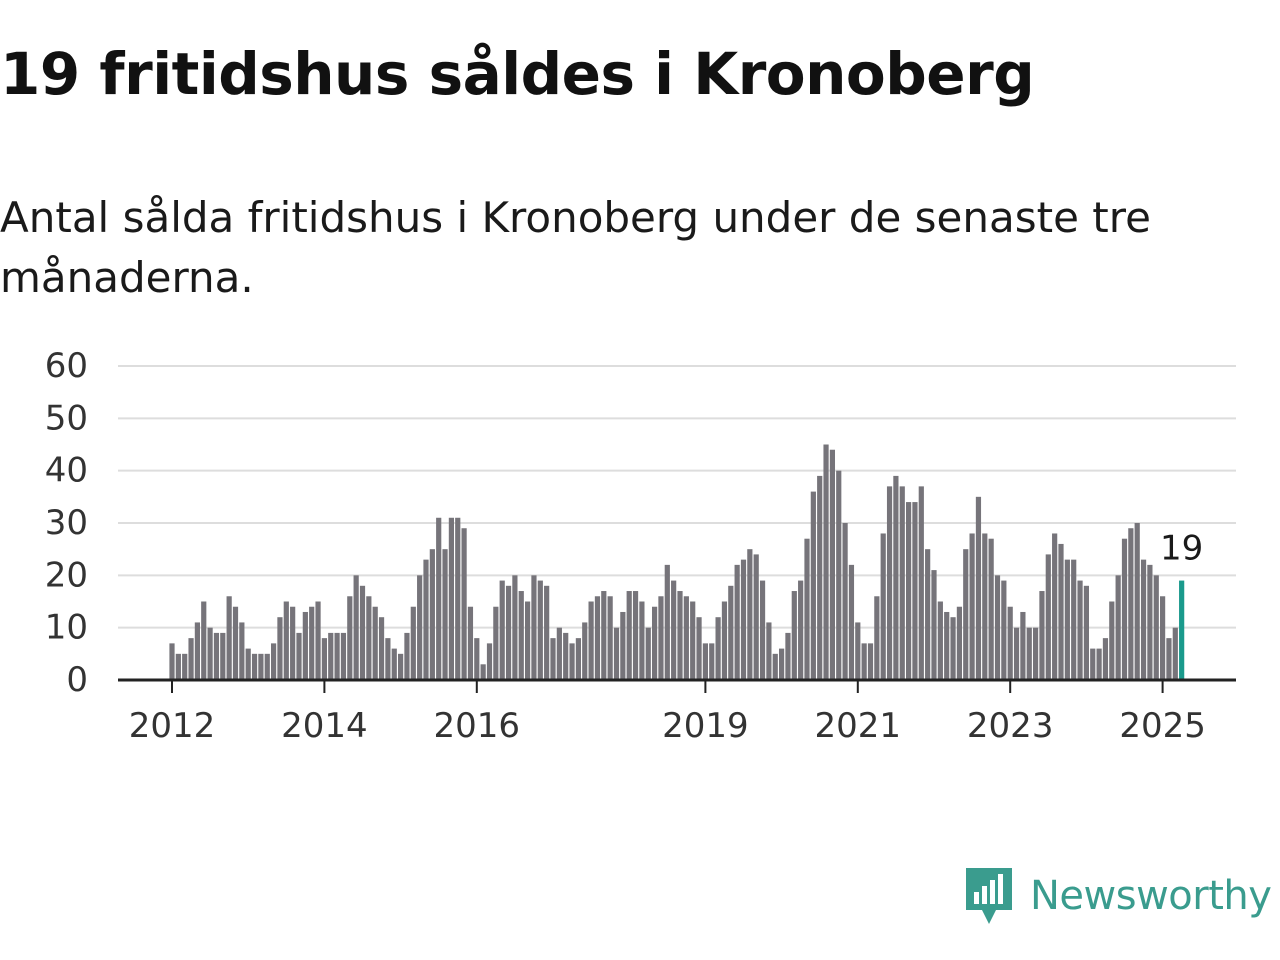 This screenshot has width=1280, height=960. I want to click on value-annotation: 19, so click(1181, 549).